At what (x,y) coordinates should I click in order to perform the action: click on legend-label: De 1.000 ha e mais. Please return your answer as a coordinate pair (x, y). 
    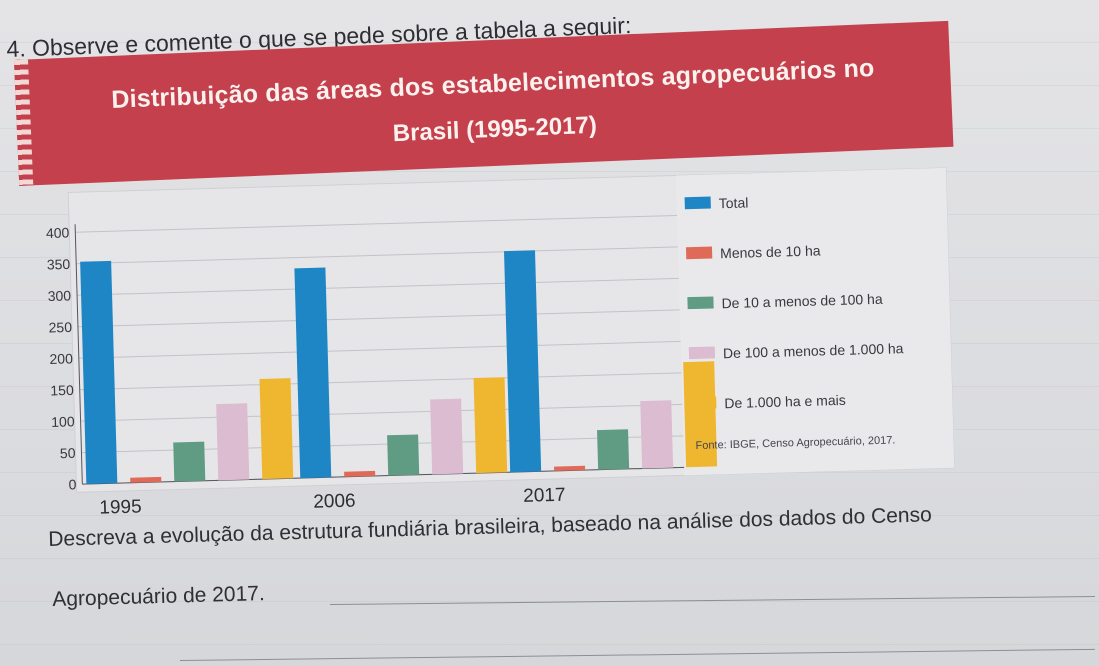
    Looking at the image, I should click on (785, 401).